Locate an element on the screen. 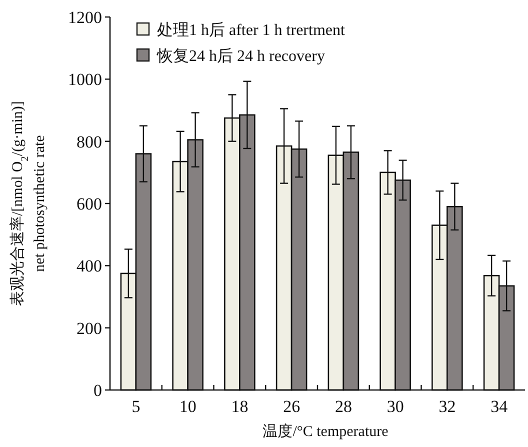  x-tick-label: 26 is located at coordinates (291, 406).